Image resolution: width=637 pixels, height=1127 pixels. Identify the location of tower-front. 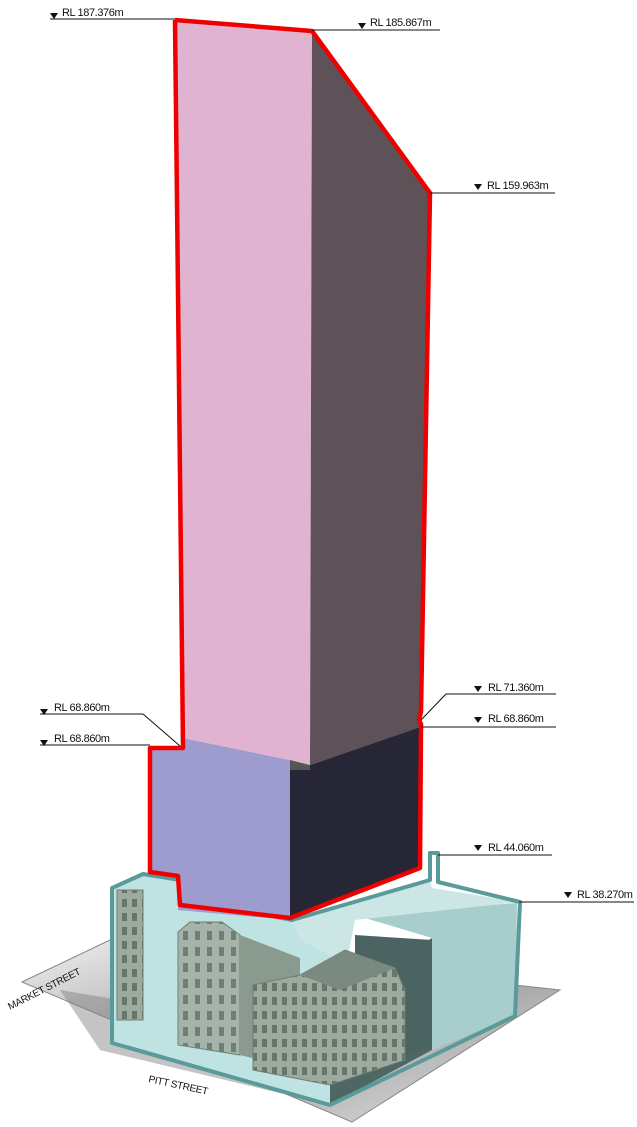
(243, 392).